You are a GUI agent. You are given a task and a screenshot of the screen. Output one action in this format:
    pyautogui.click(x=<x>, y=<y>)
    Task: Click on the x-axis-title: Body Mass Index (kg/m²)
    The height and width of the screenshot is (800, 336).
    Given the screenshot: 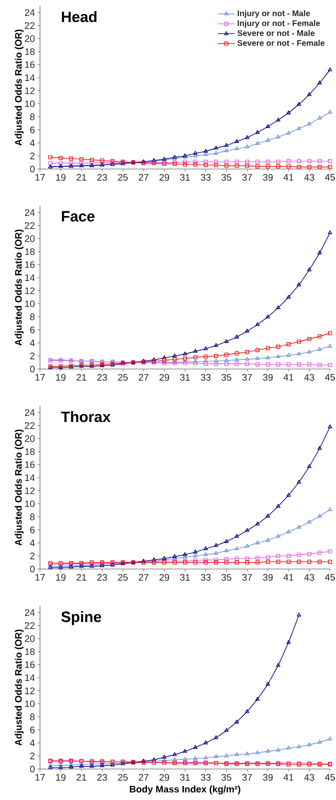 What is the action you would take?
    pyautogui.click(x=185, y=790)
    